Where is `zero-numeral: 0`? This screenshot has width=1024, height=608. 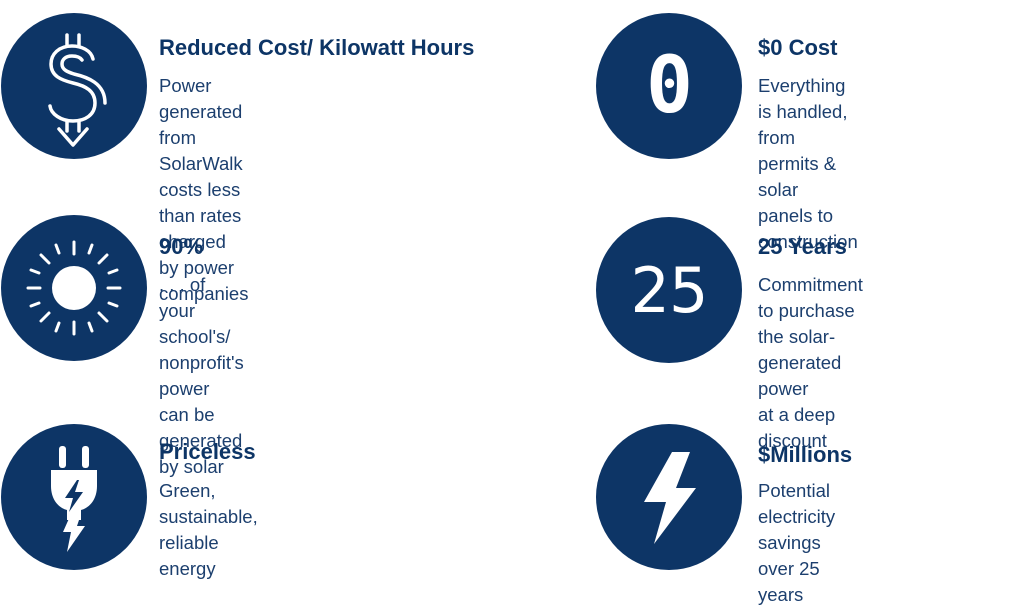 zero-numeral: 0 is located at coordinates (669, 86).